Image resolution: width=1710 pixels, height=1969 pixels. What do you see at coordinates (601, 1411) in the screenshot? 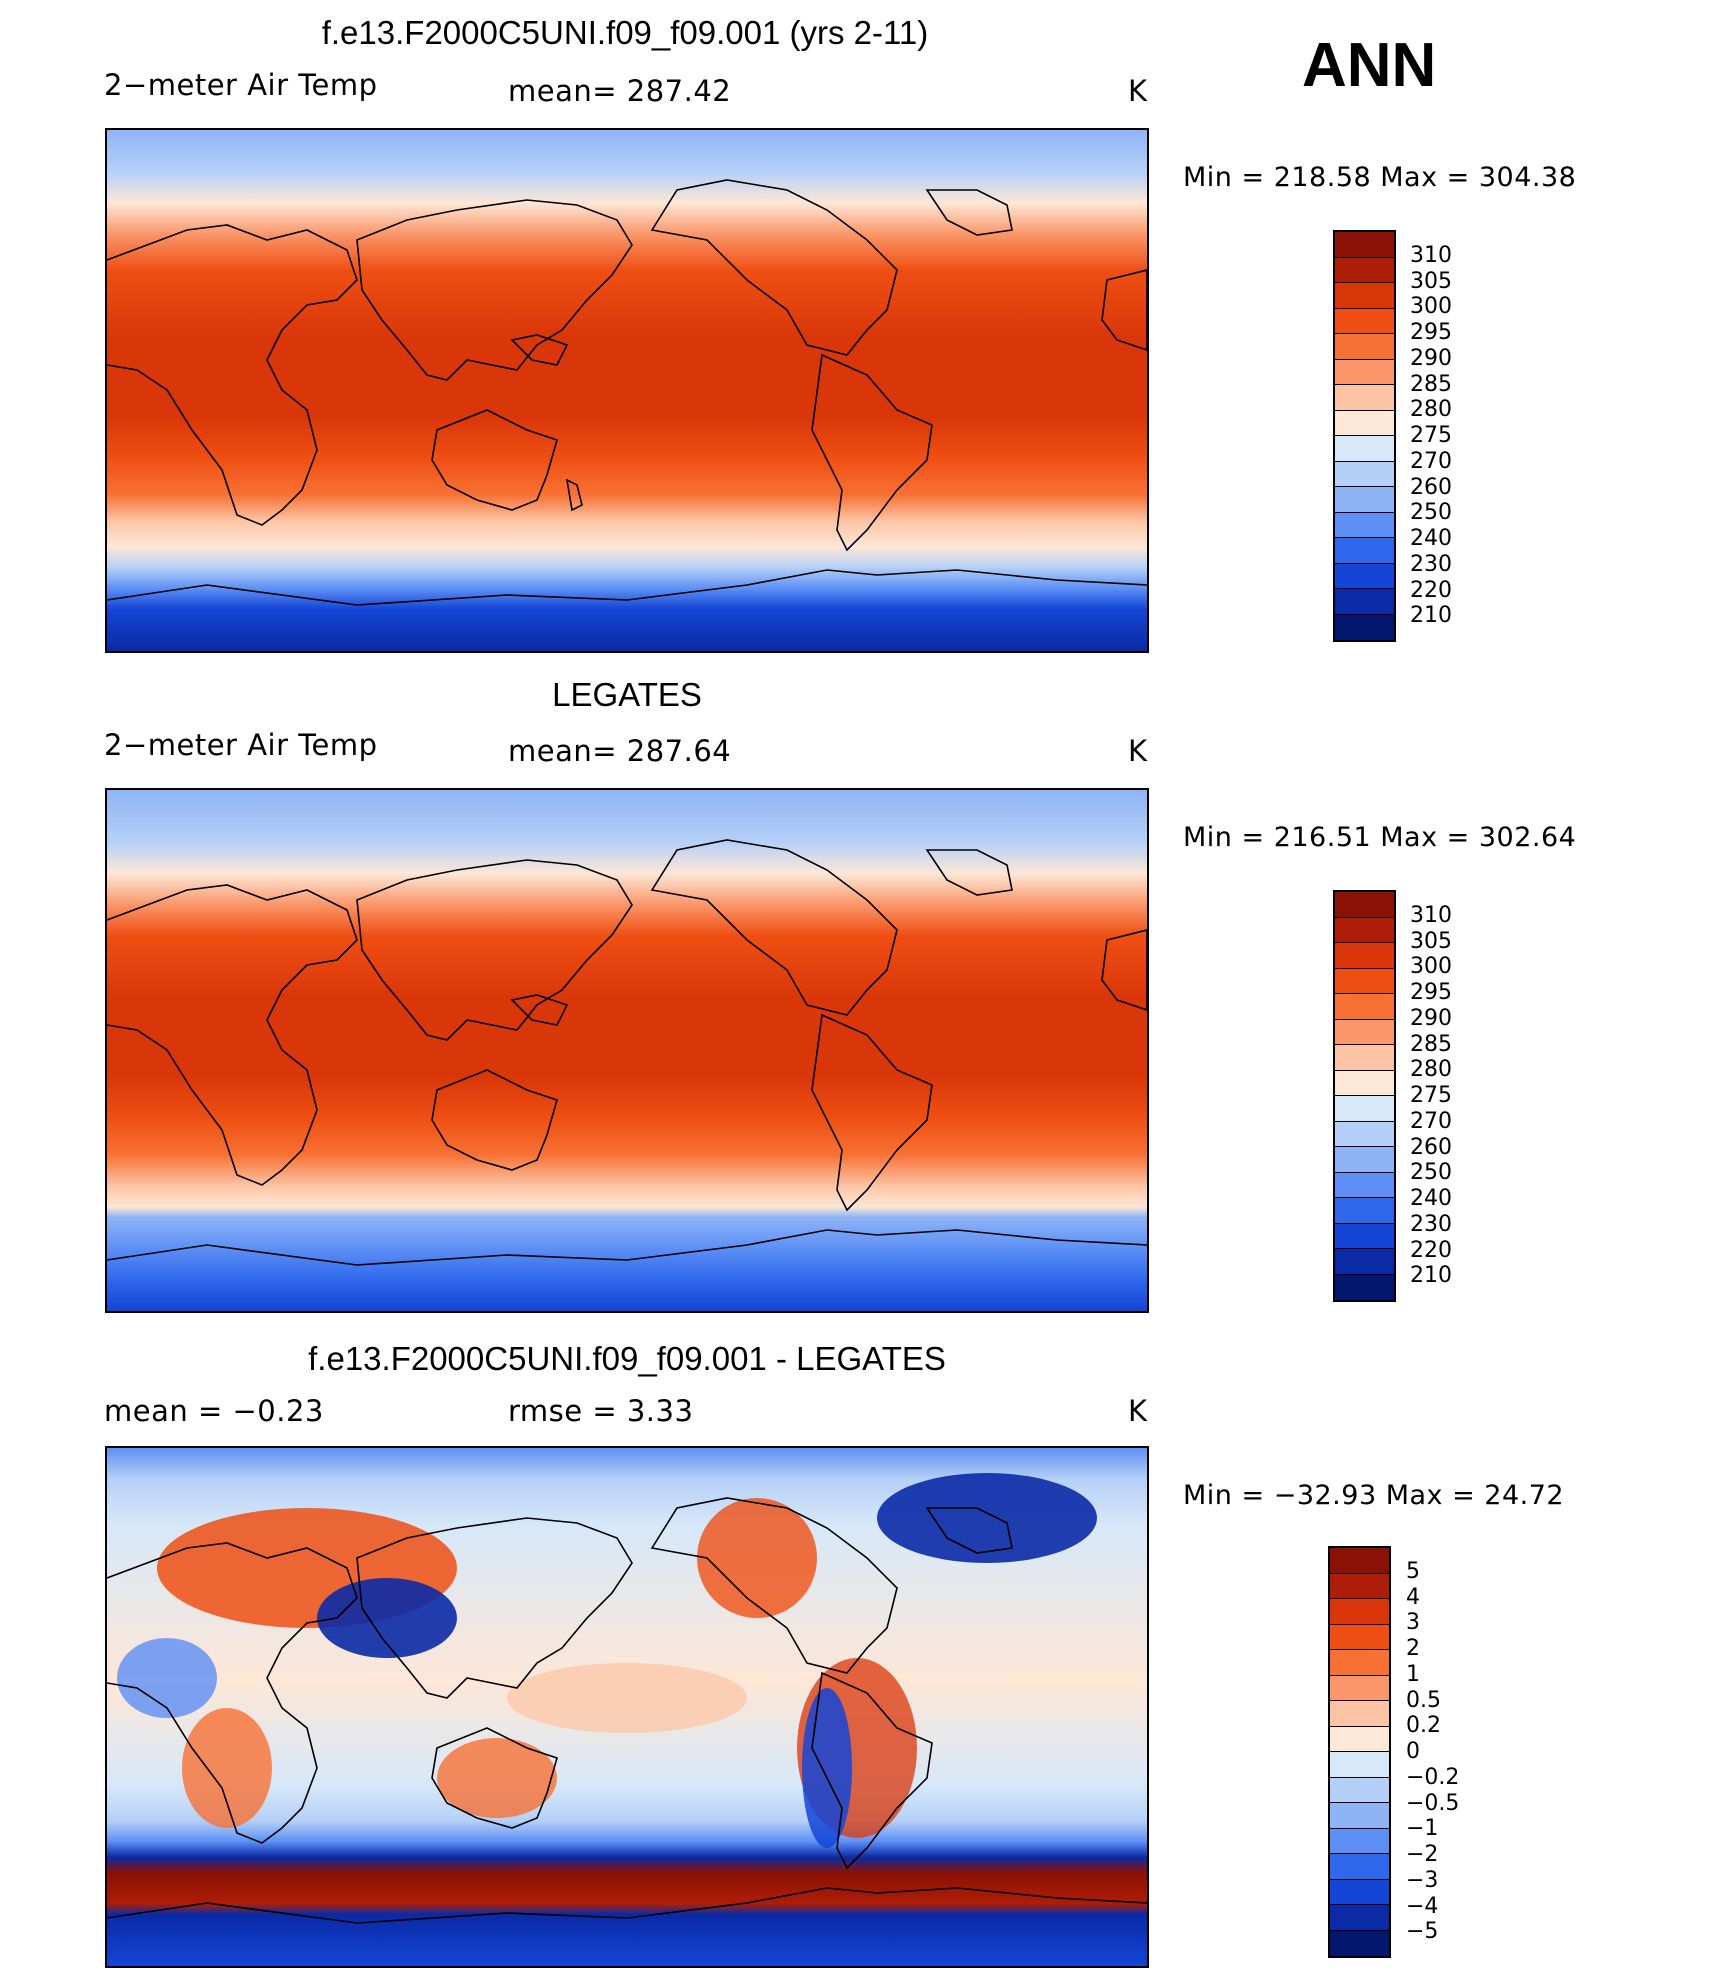
I see `panel-3-rmse-label: rmse = 3.33` at bounding box center [601, 1411].